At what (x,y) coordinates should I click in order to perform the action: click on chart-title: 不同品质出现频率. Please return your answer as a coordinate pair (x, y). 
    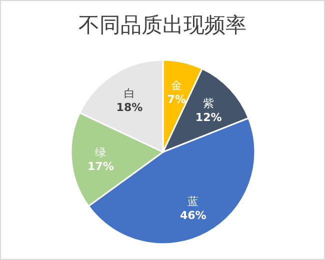
    Looking at the image, I should click on (162, 25).